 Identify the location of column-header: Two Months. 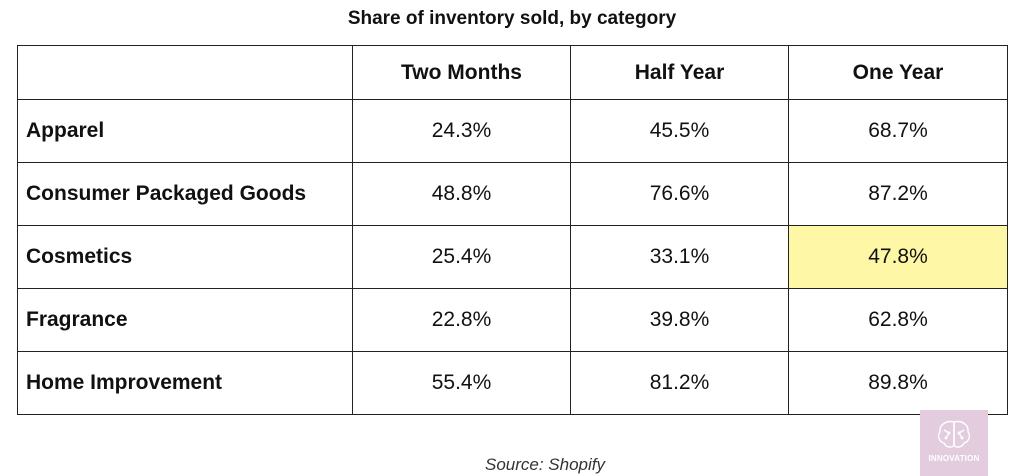
(461, 72).